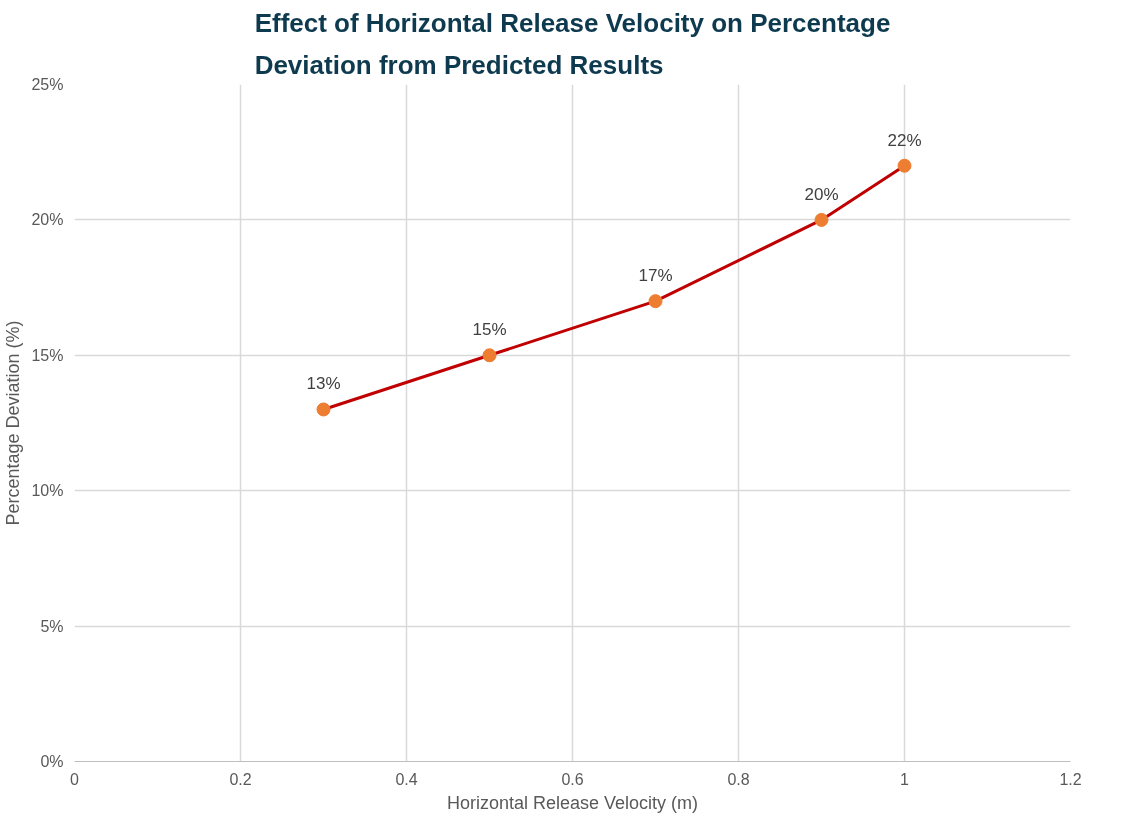  I want to click on x-tick-label: 1.2, so click(1070, 779).